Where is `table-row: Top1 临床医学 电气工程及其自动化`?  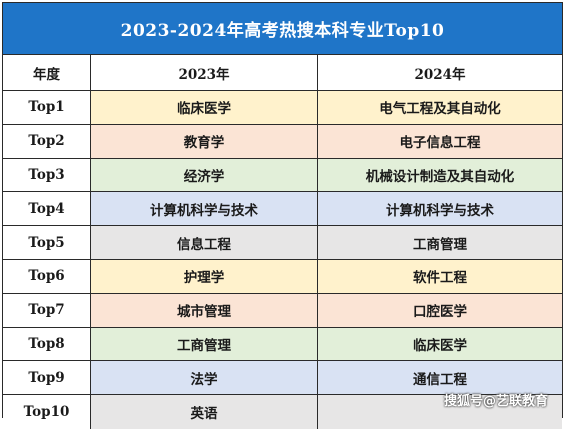
table-row: Top1 临床医学 电气工程及其自动化 is located at coordinates (282, 108).